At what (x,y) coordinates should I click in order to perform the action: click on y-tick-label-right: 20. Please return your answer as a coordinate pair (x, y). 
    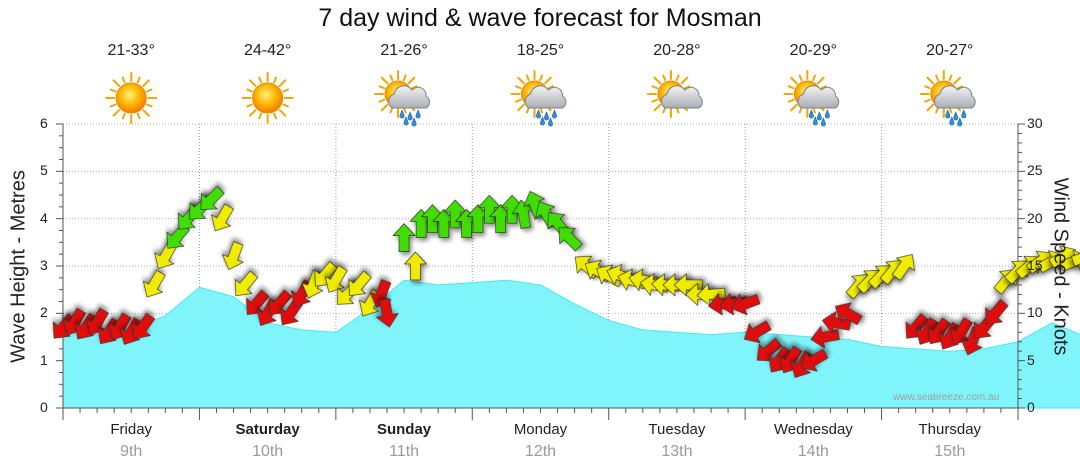
    Looking at the image, I should click on (1035, 217).